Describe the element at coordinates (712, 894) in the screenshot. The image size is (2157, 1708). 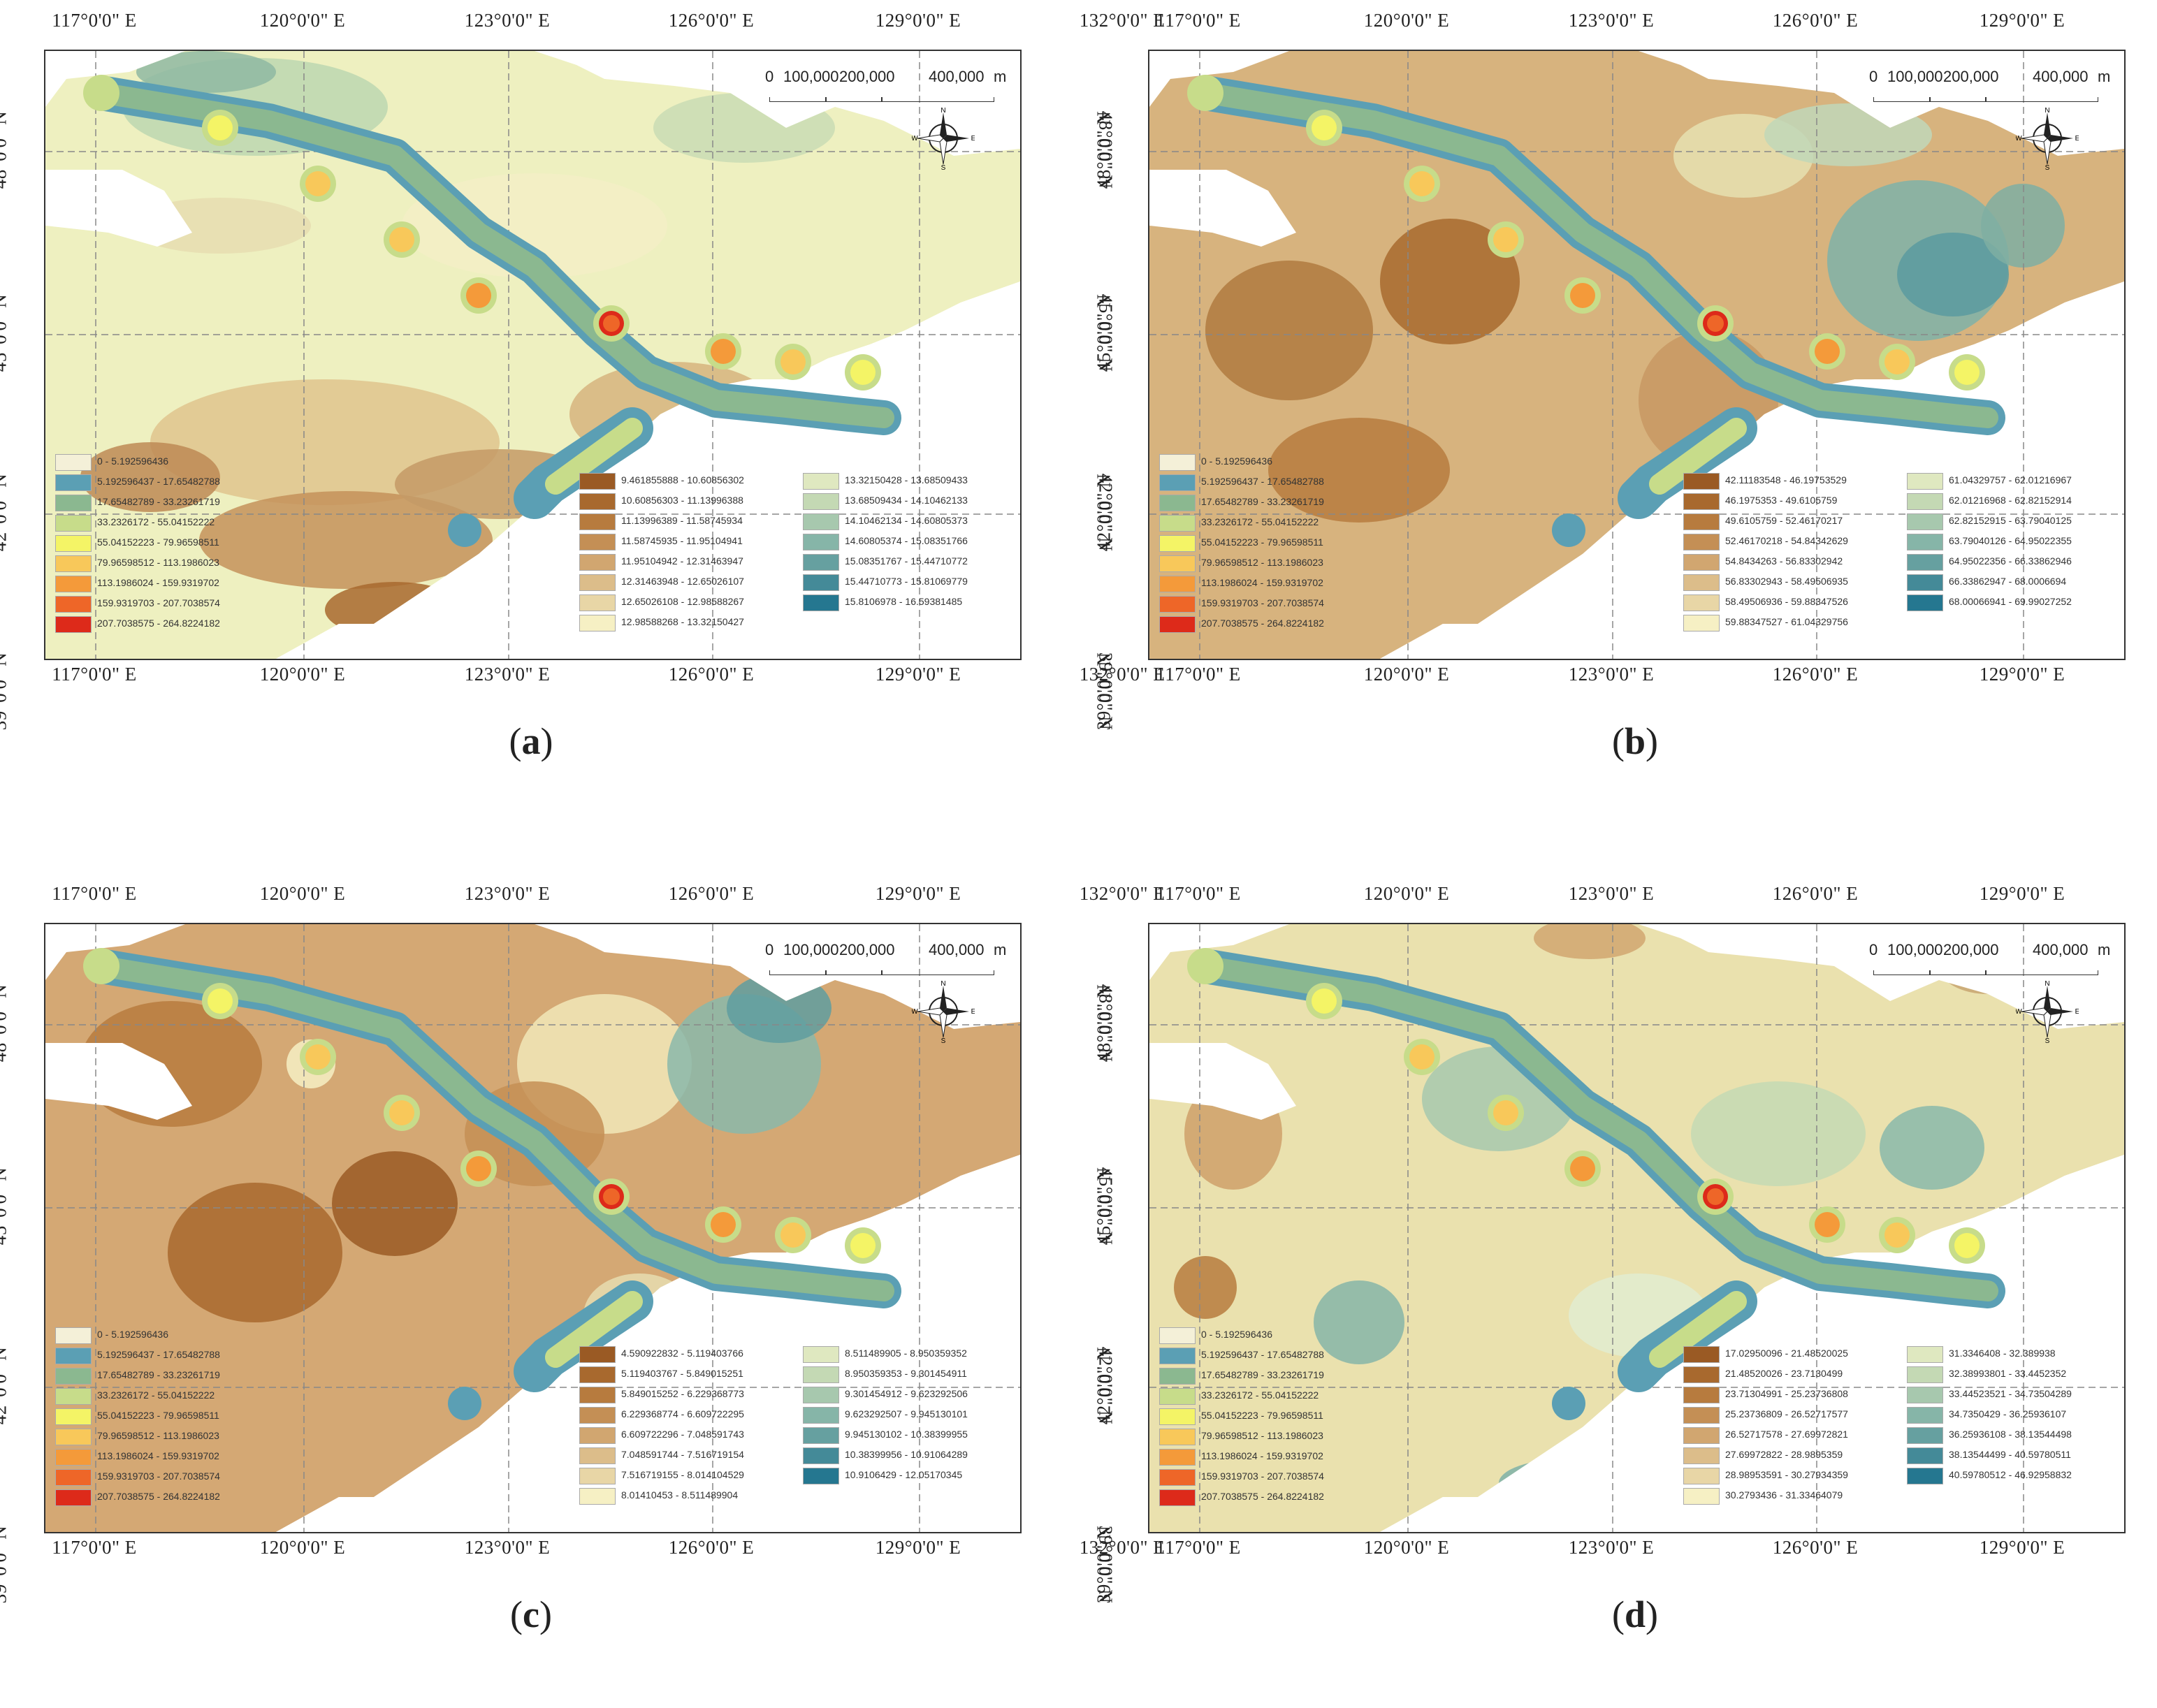
I see `top-tick-label: 126°0'0" E` at that location.